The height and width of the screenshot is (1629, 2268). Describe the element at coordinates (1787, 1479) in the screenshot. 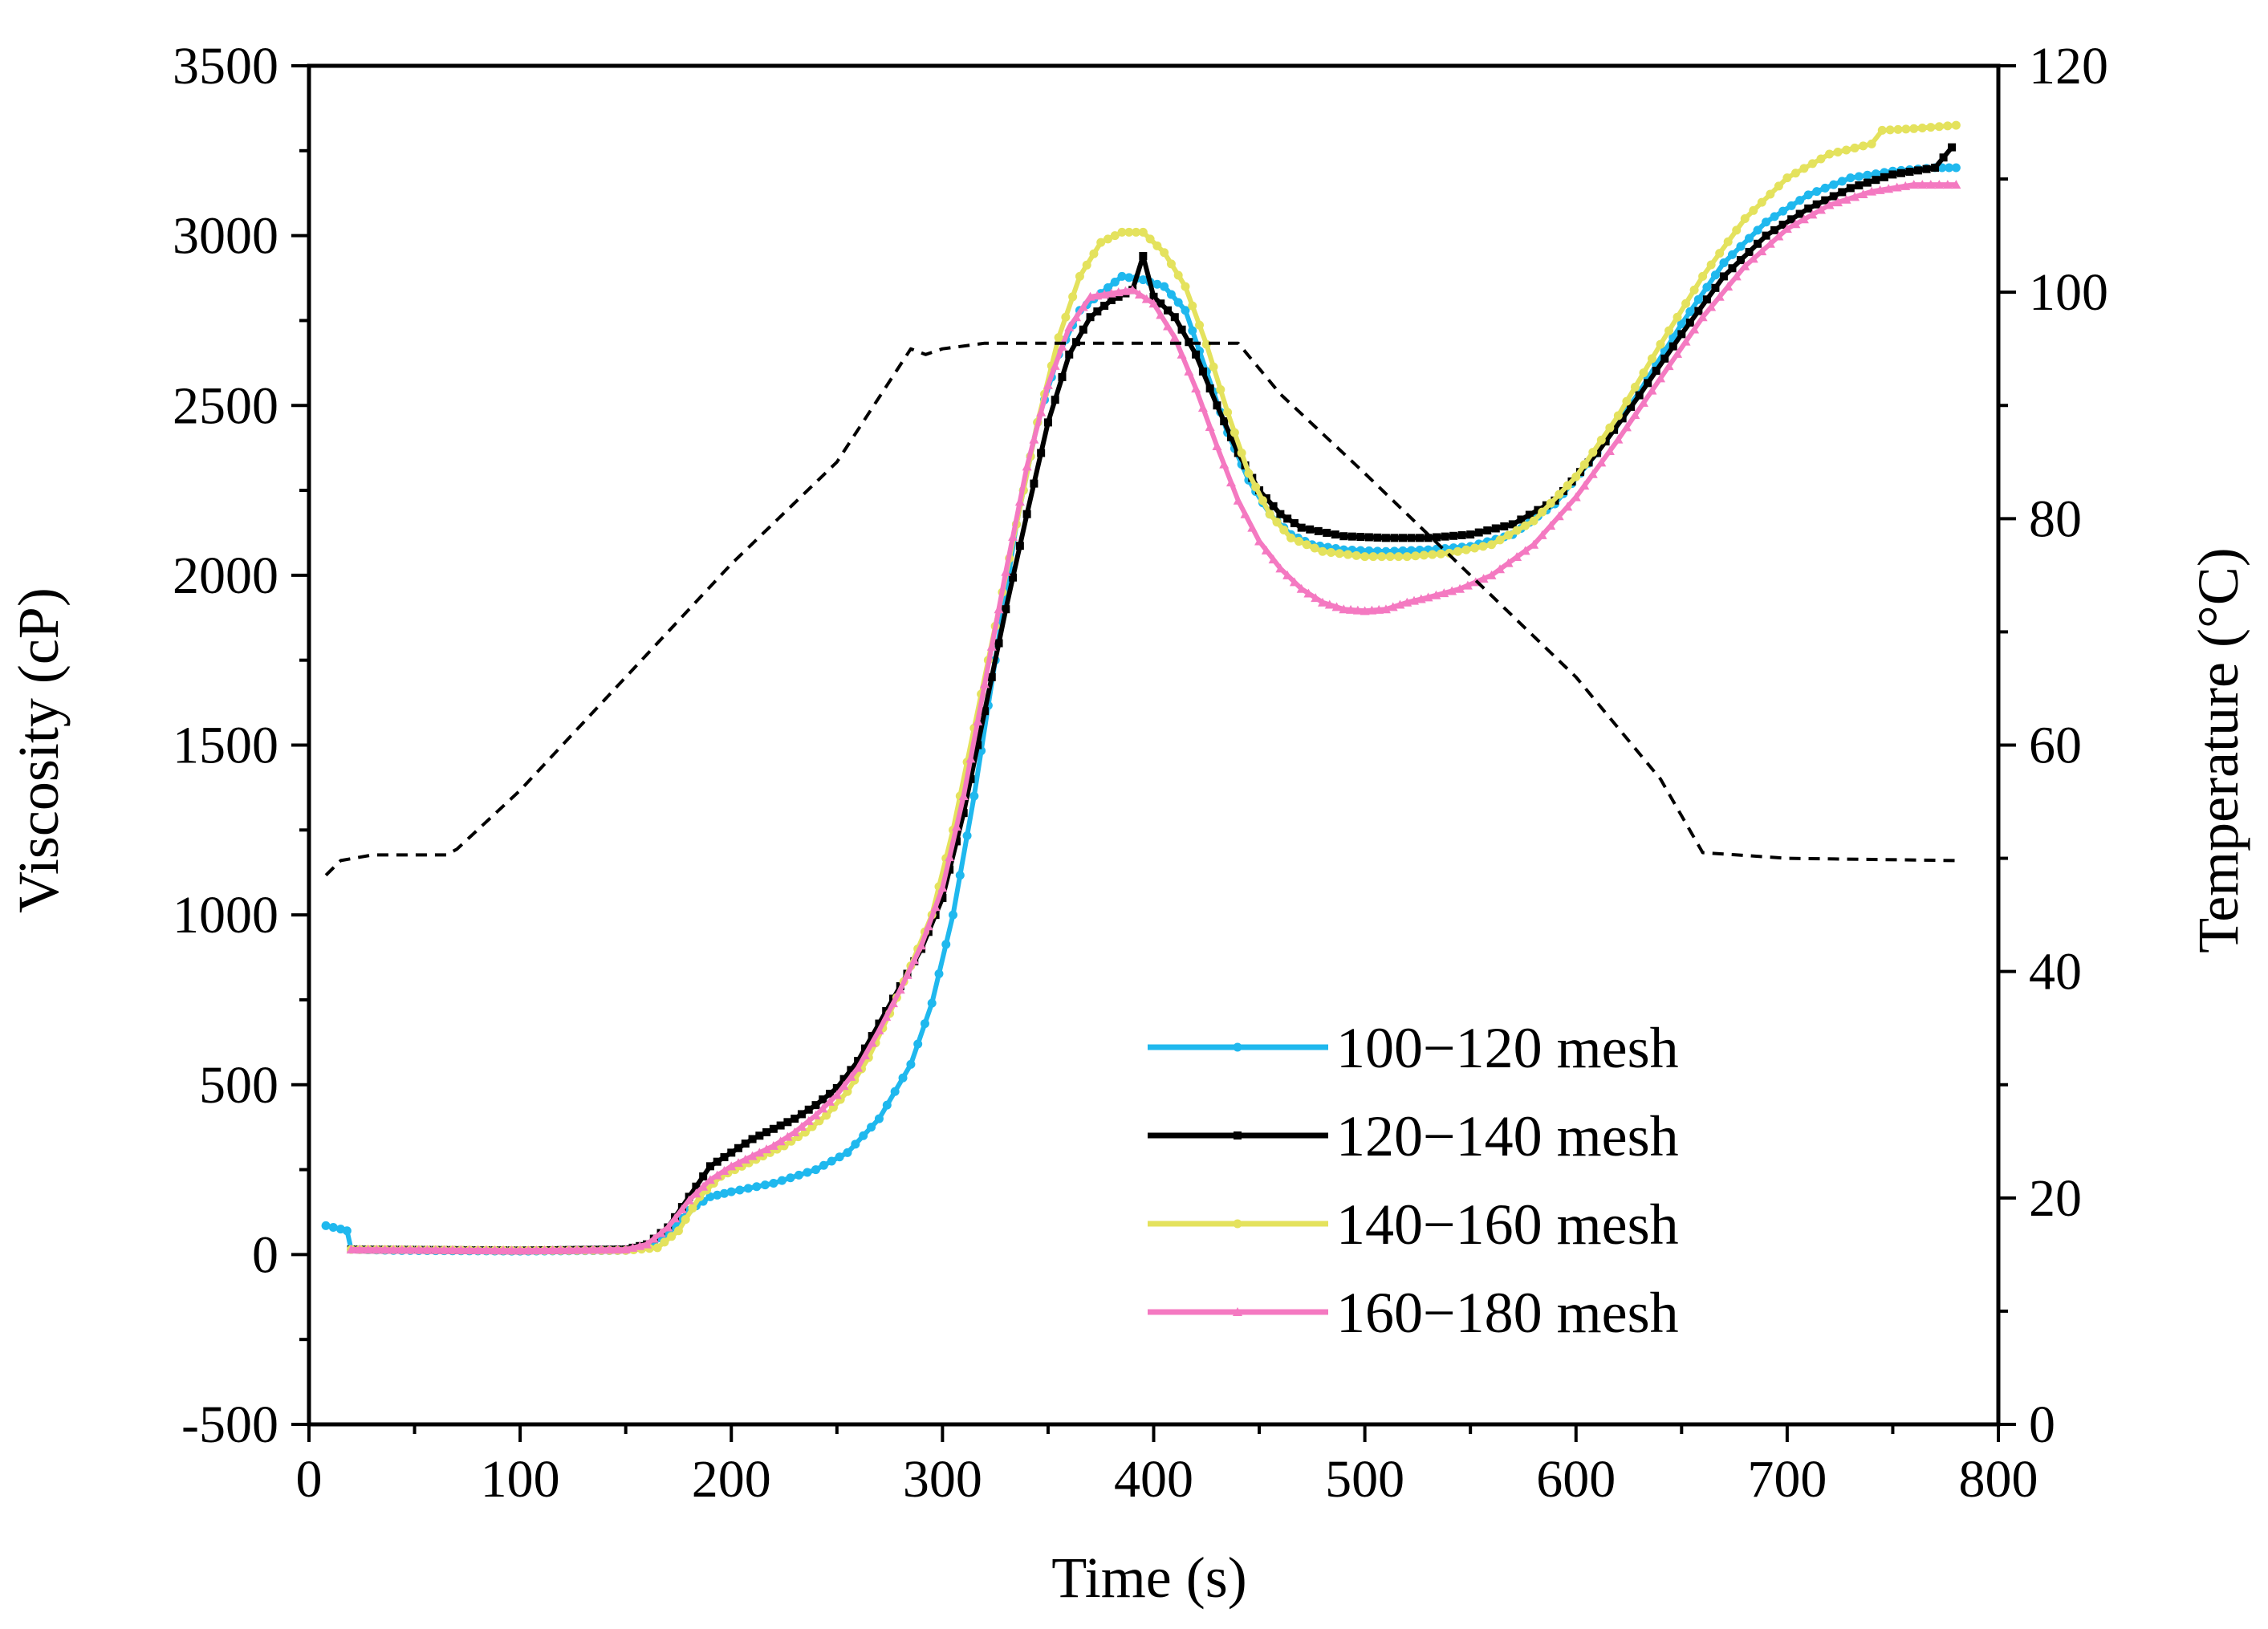

I see `x-tick-label: 700` at that location.